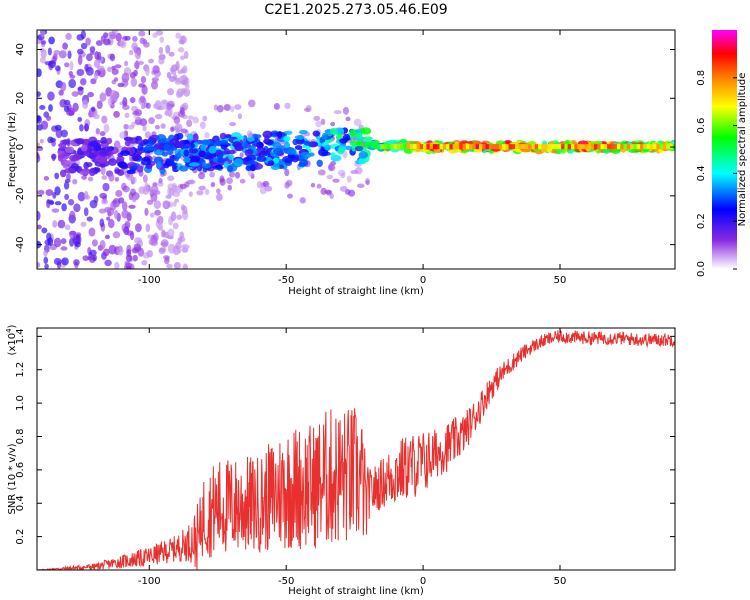  I want to click on y-tick-label: 0.8, so click(20, 437).